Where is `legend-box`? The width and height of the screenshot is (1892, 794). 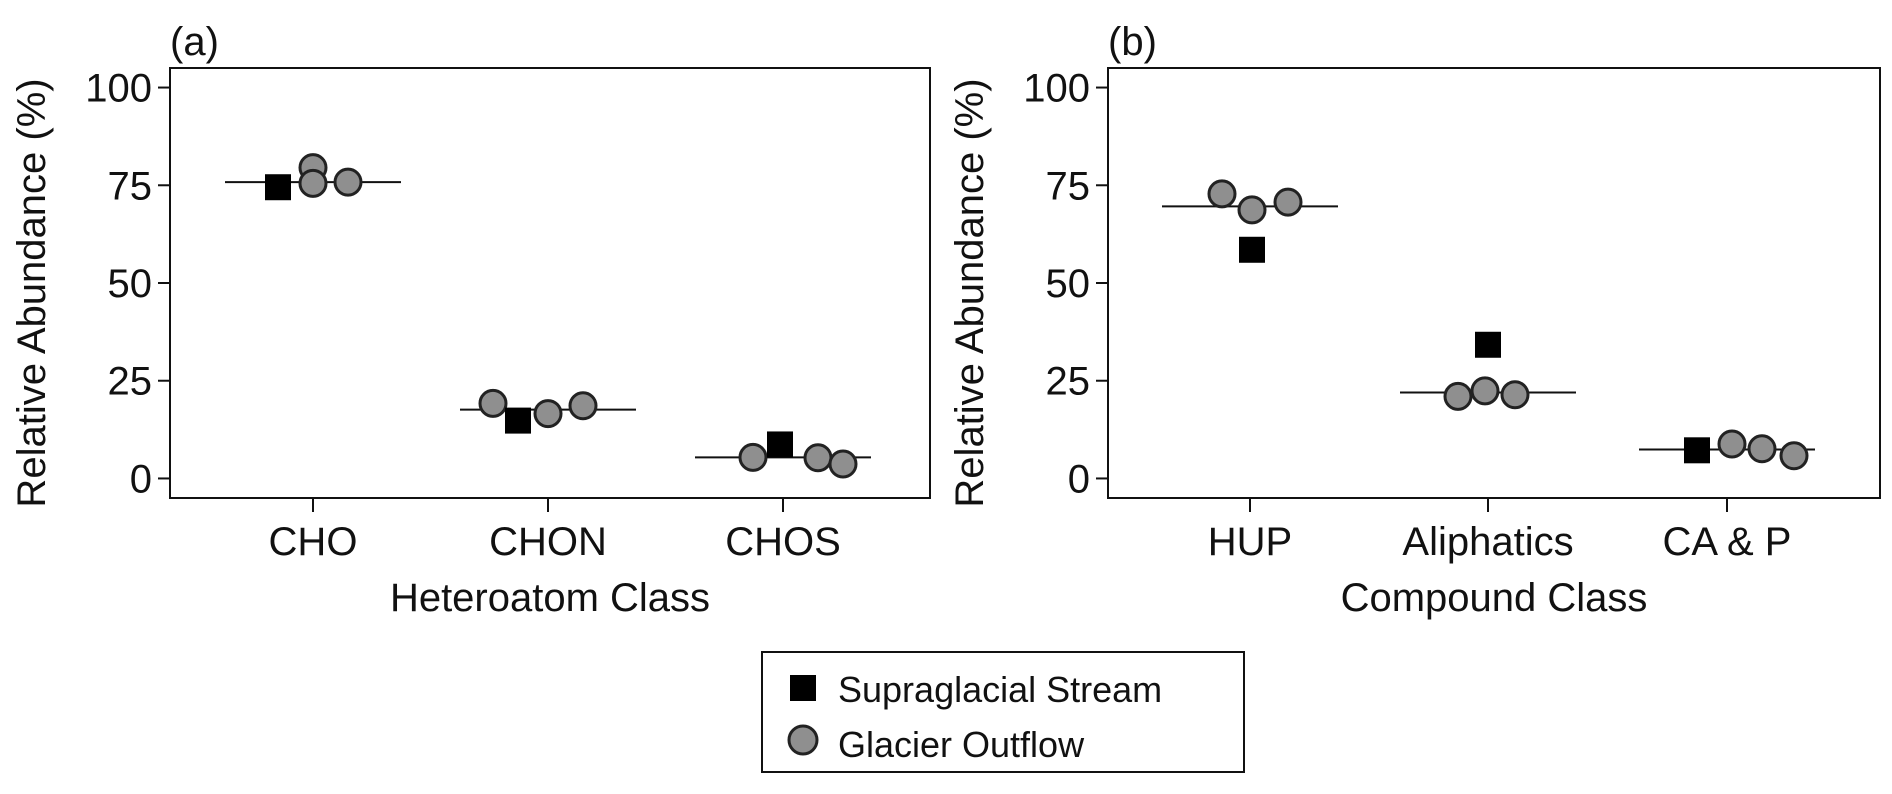
legend-box is located at coordinates (1003, 712).